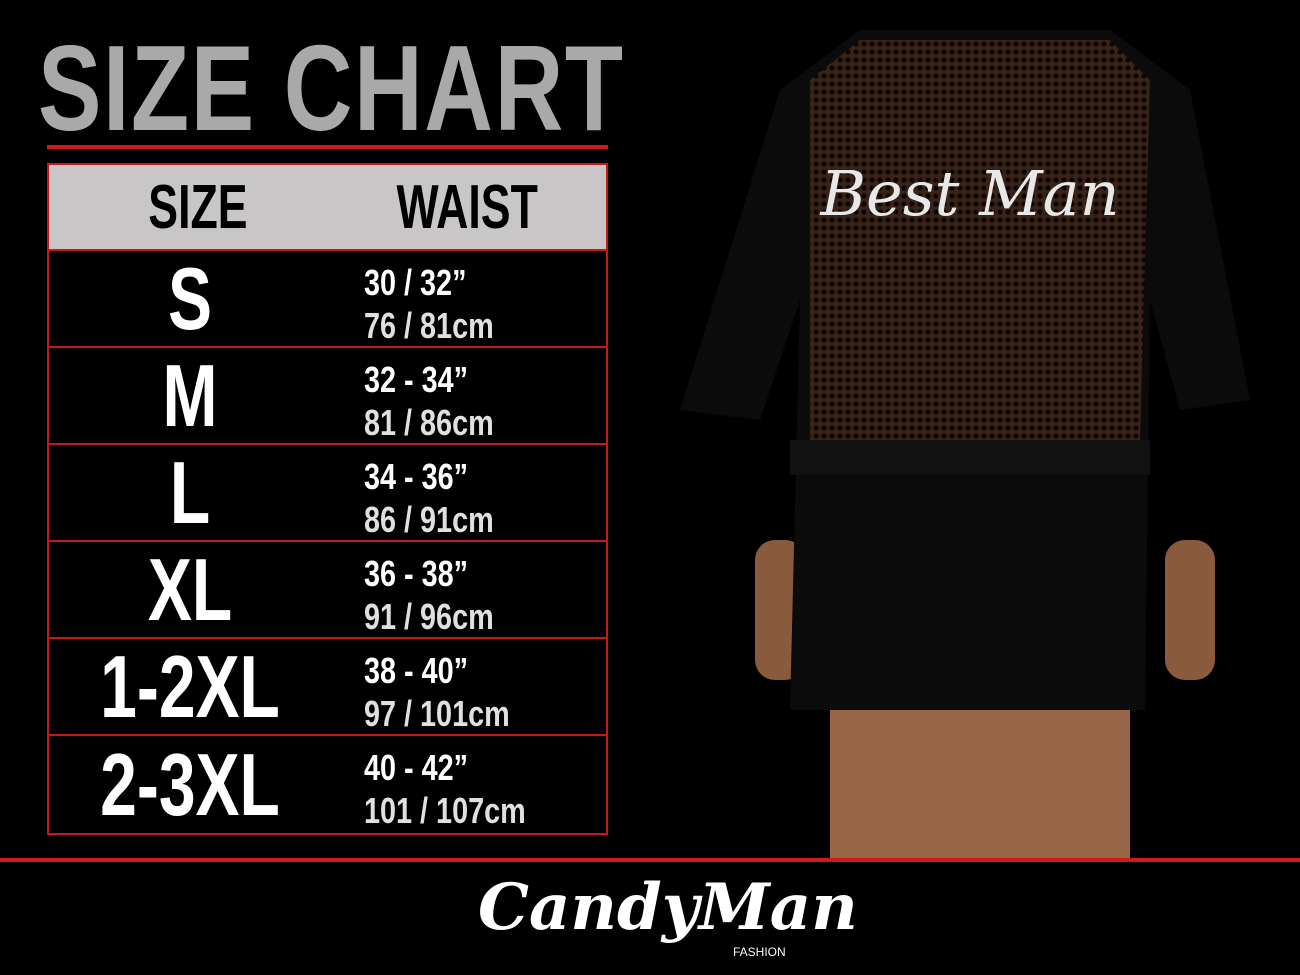 The width and height of the screenshot is (1300, 975). Describe the element at coordinates (327, 493) in the screenshot. I see `table-row: L 34 - 36” 86 / 91cm` at that location.